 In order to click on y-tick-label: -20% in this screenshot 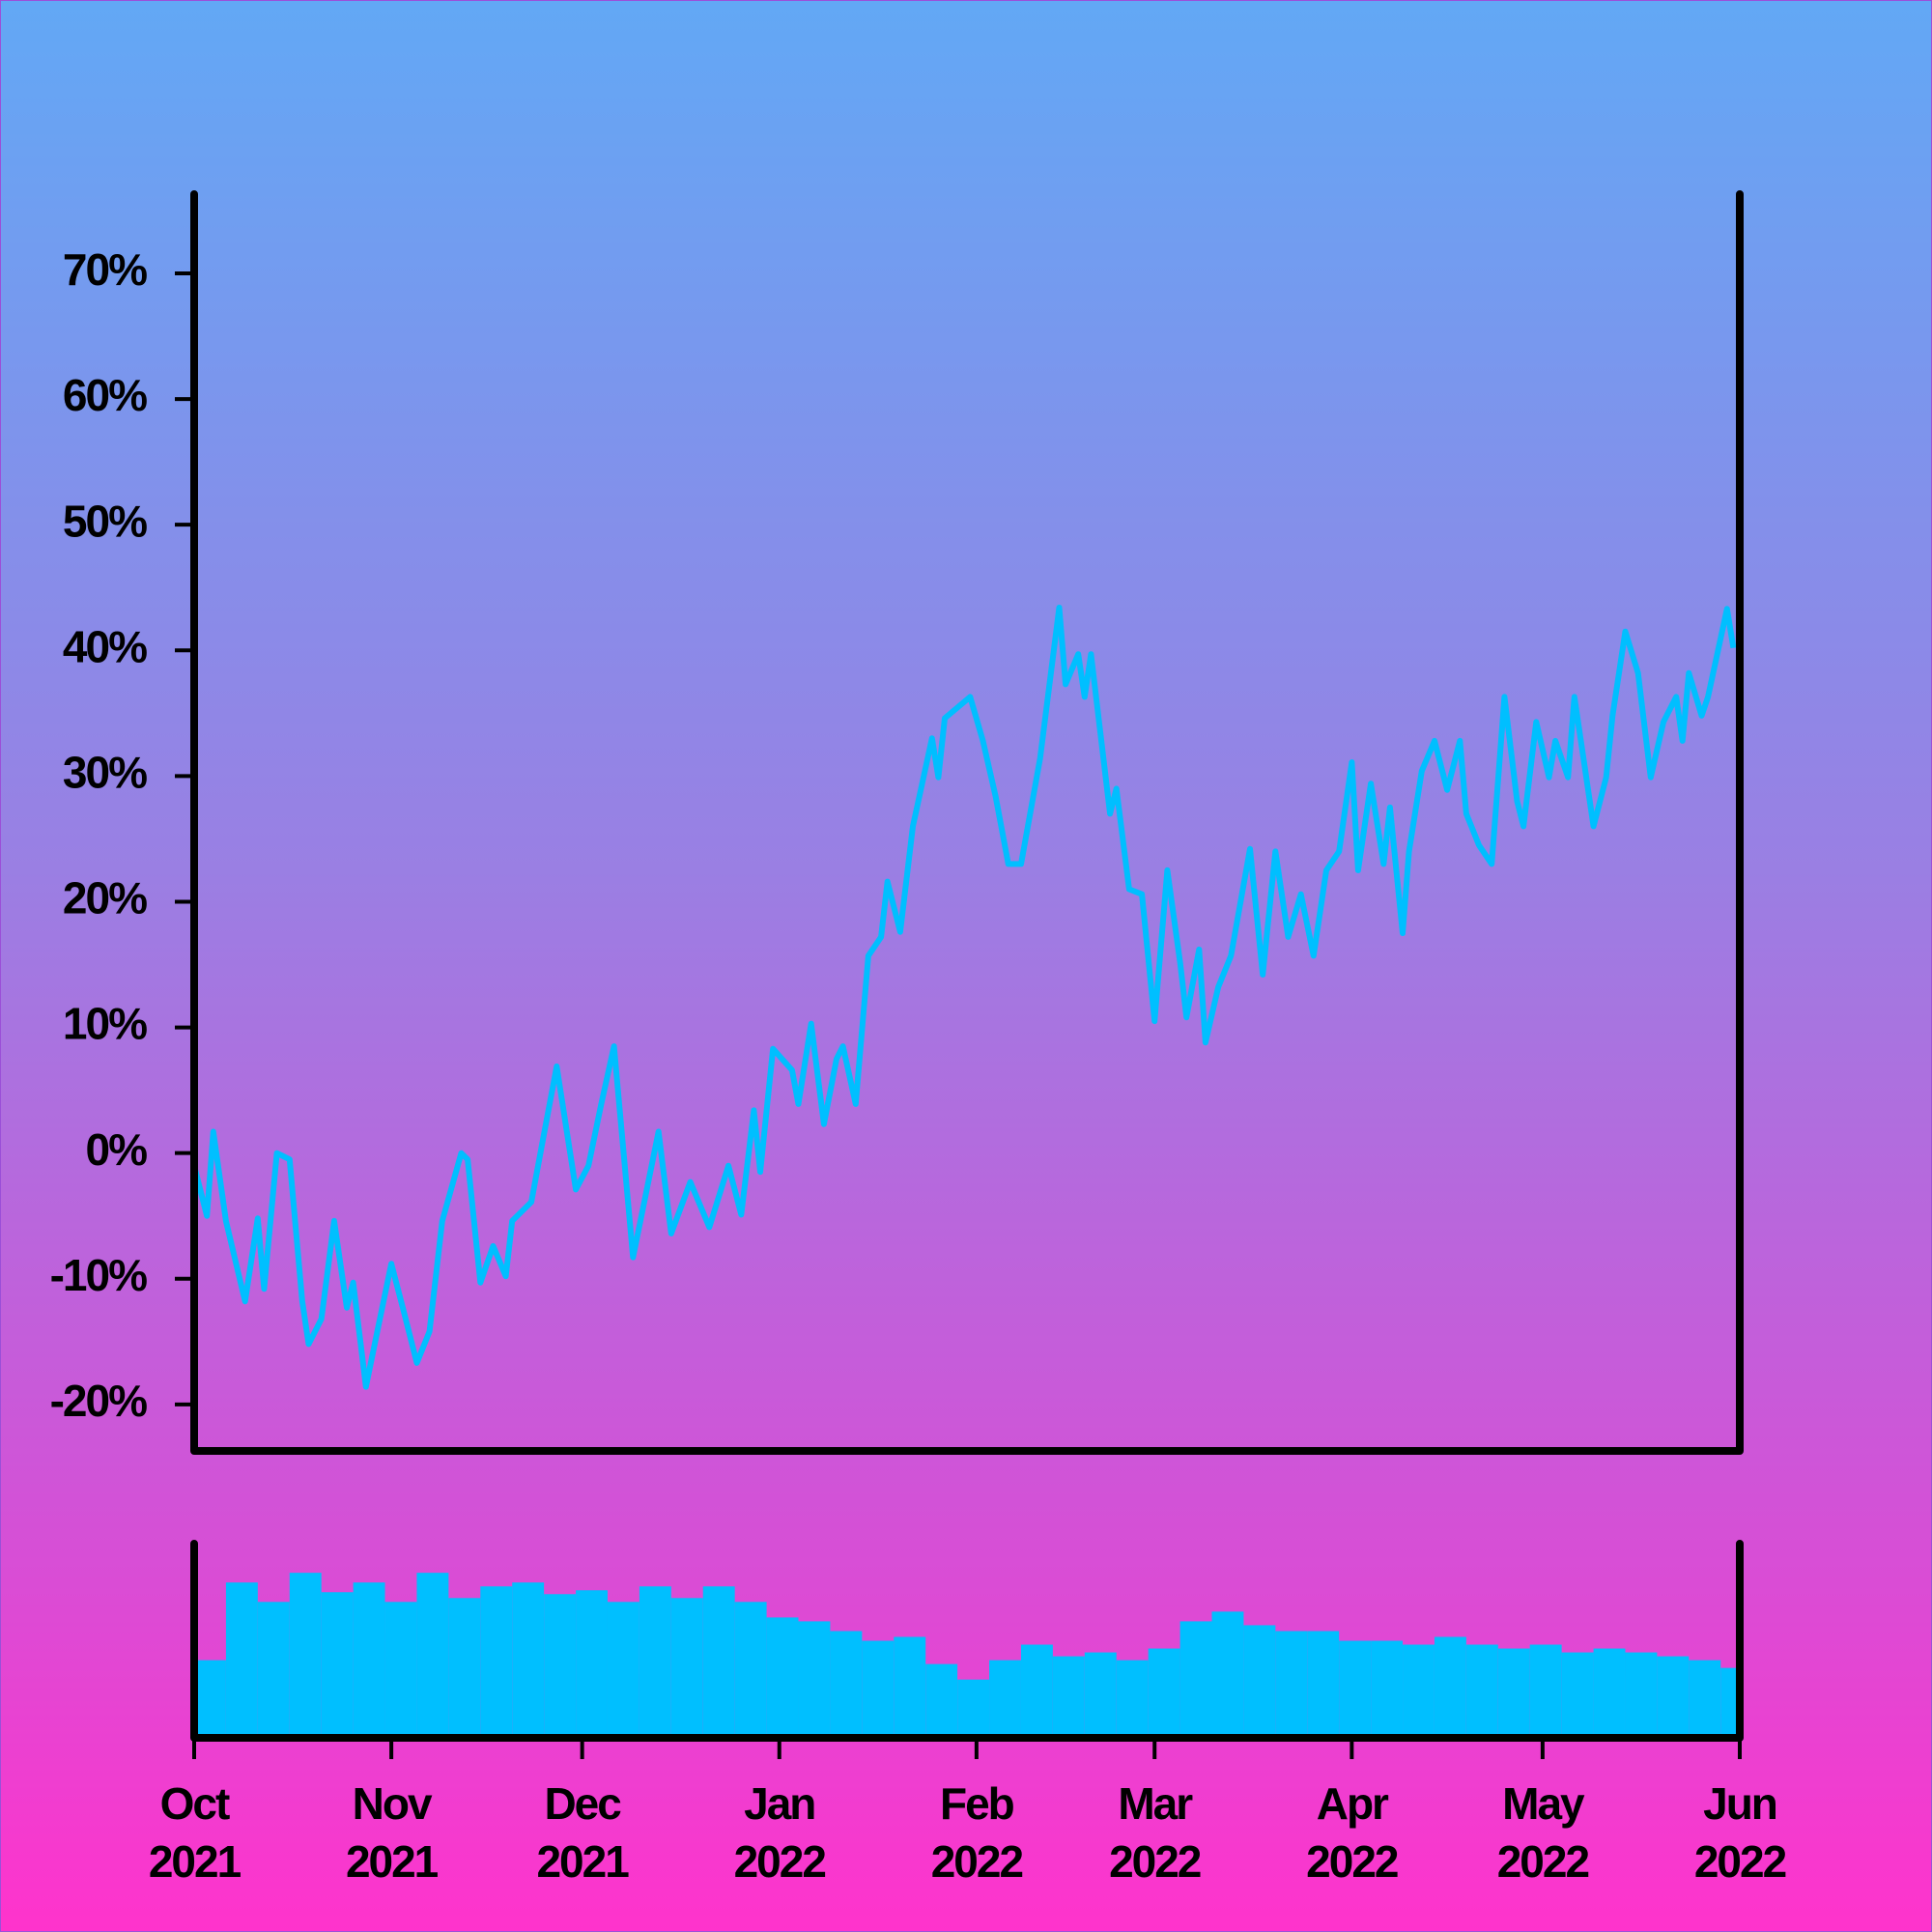, I will do `click(98, 1401)`.